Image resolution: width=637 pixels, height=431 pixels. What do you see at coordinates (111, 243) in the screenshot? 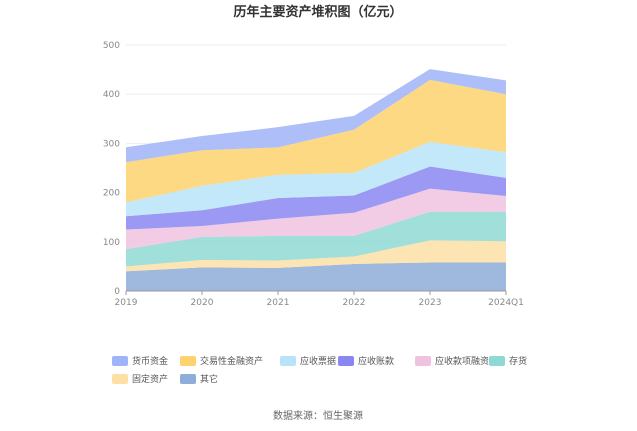
I see `y-tick-label: 100` at bounding box center [111, 243].